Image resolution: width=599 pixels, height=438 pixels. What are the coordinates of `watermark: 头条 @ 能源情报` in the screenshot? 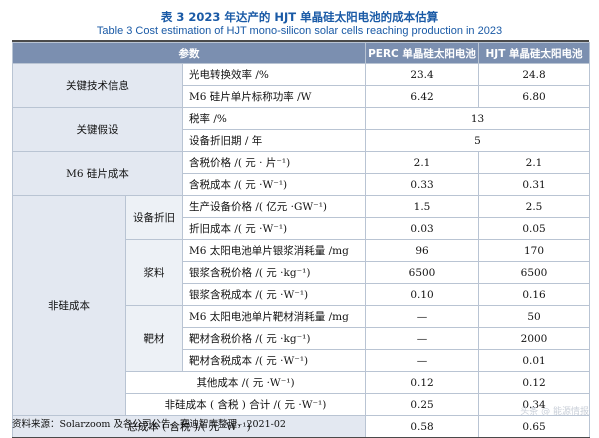 It's located at (554, 412).